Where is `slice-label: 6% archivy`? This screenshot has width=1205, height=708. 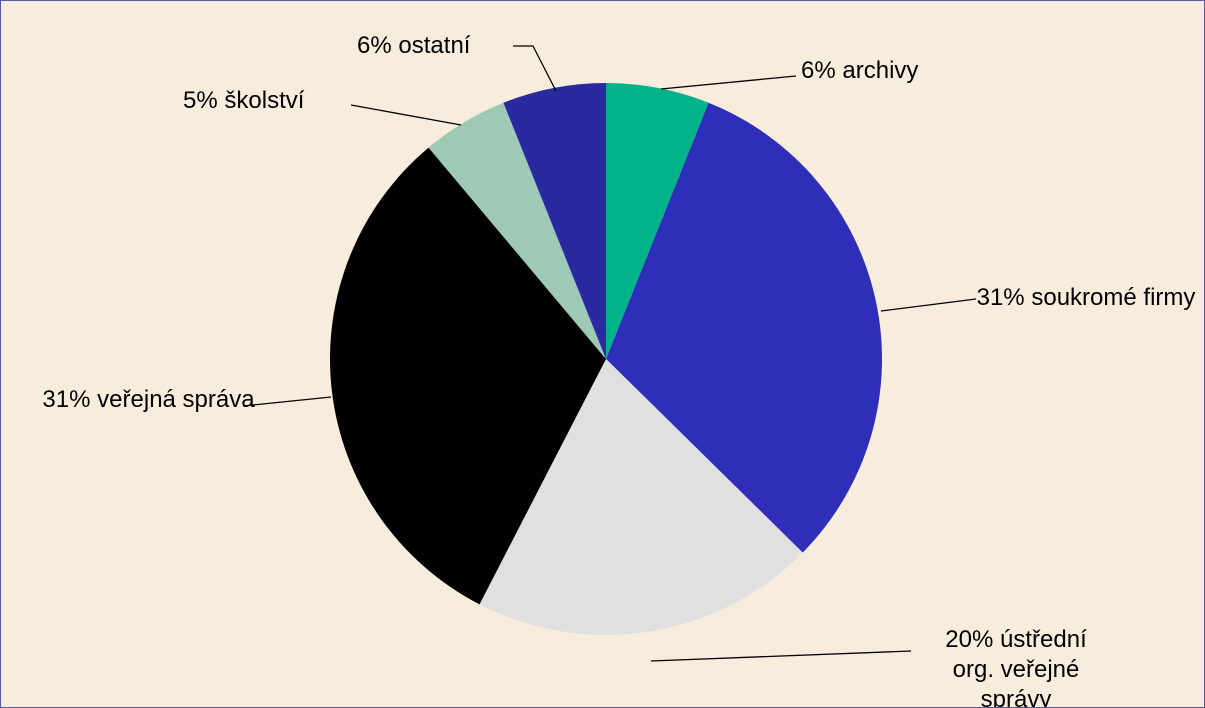 slice-label: 6% archivy is located at coordinates (859, 70).